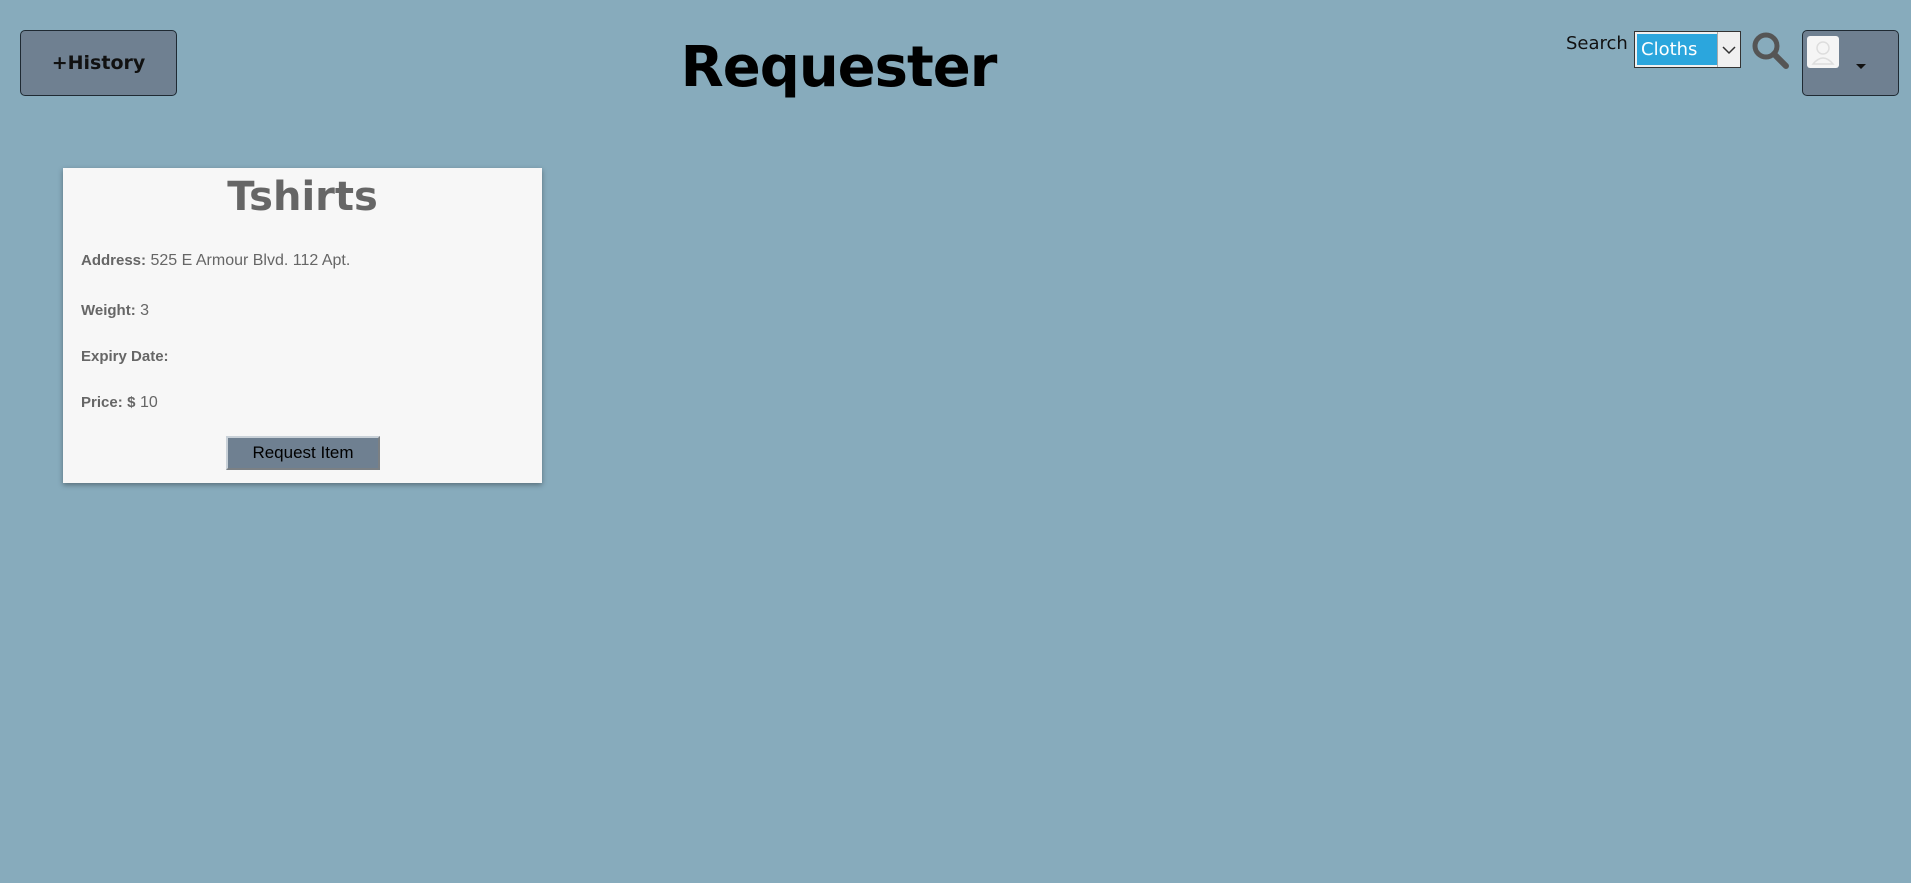  I want to click on search-category-select: Cloths, so click(1687, 49).